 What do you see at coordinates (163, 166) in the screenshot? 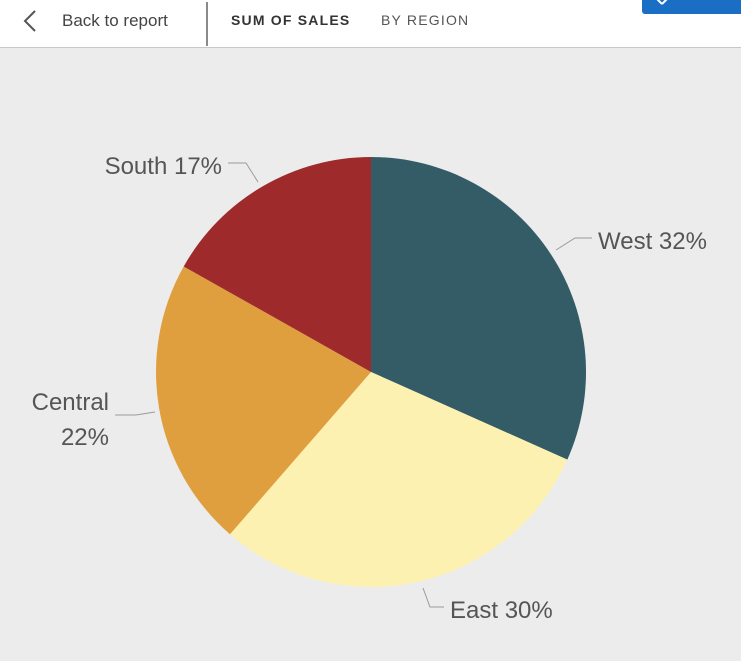
I see `label-south: South 17%` at bounding box center [163, 166].